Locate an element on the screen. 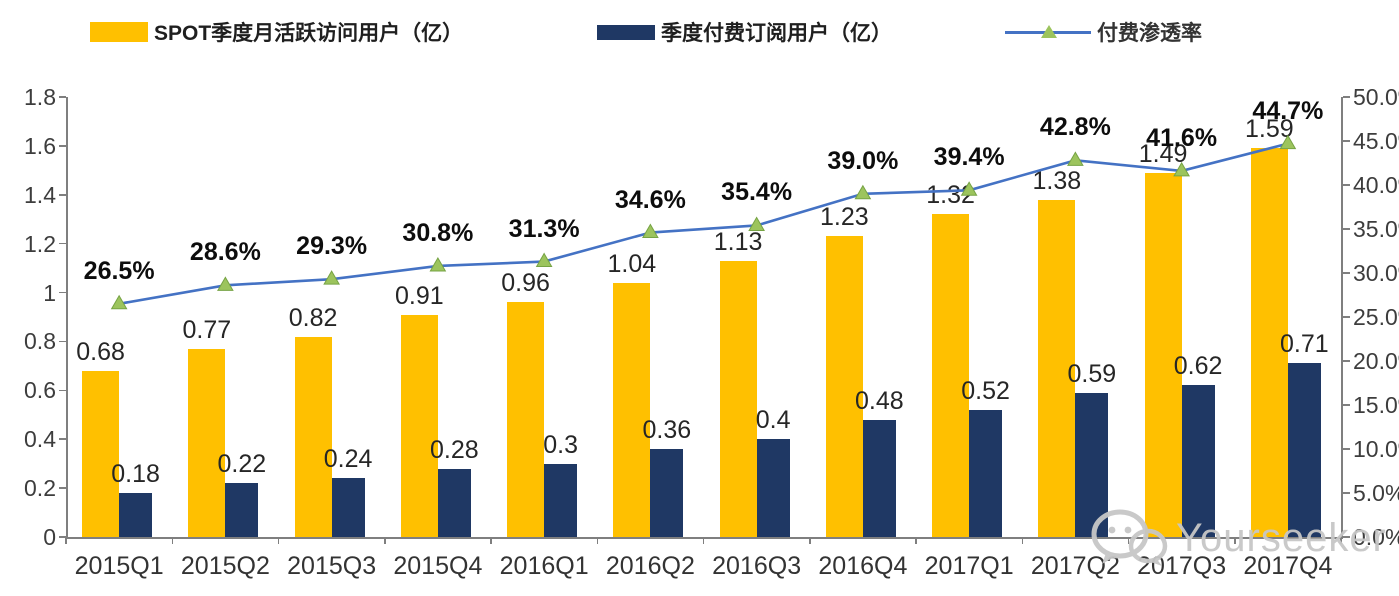 Image resolution: width=1399 pixels, height=596 pixels. y-right-tick-label: 45.0% is located at coordinates (1376, 141).